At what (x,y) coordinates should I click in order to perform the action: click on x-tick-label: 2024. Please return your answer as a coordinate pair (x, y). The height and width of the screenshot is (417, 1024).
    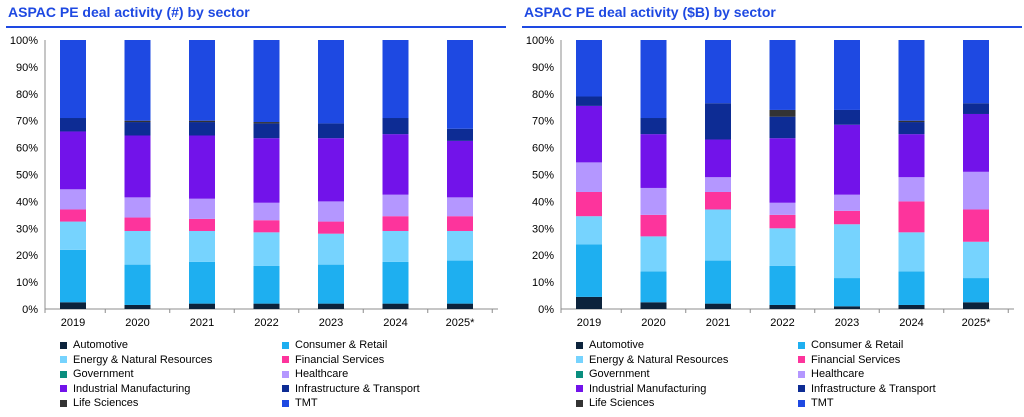
    Looking at the image, I should click on (395, 323).